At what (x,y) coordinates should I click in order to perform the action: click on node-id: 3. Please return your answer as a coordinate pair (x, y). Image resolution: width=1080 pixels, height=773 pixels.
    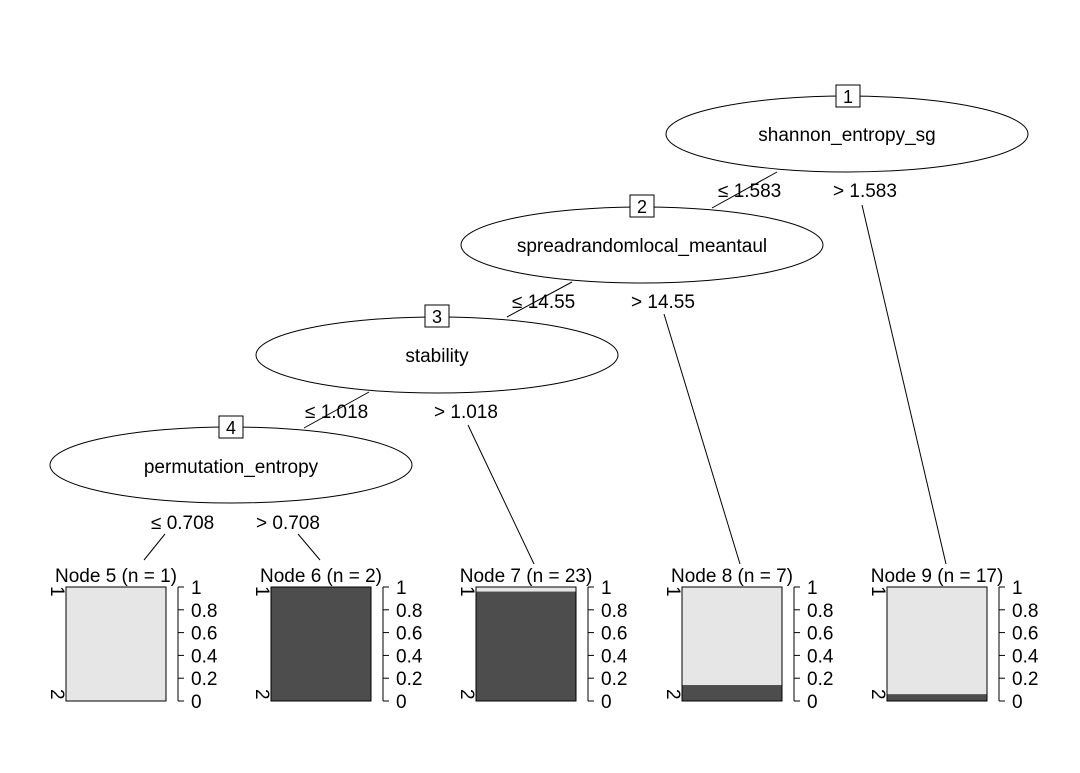
    Looking at the image, I should click on (437, 317).